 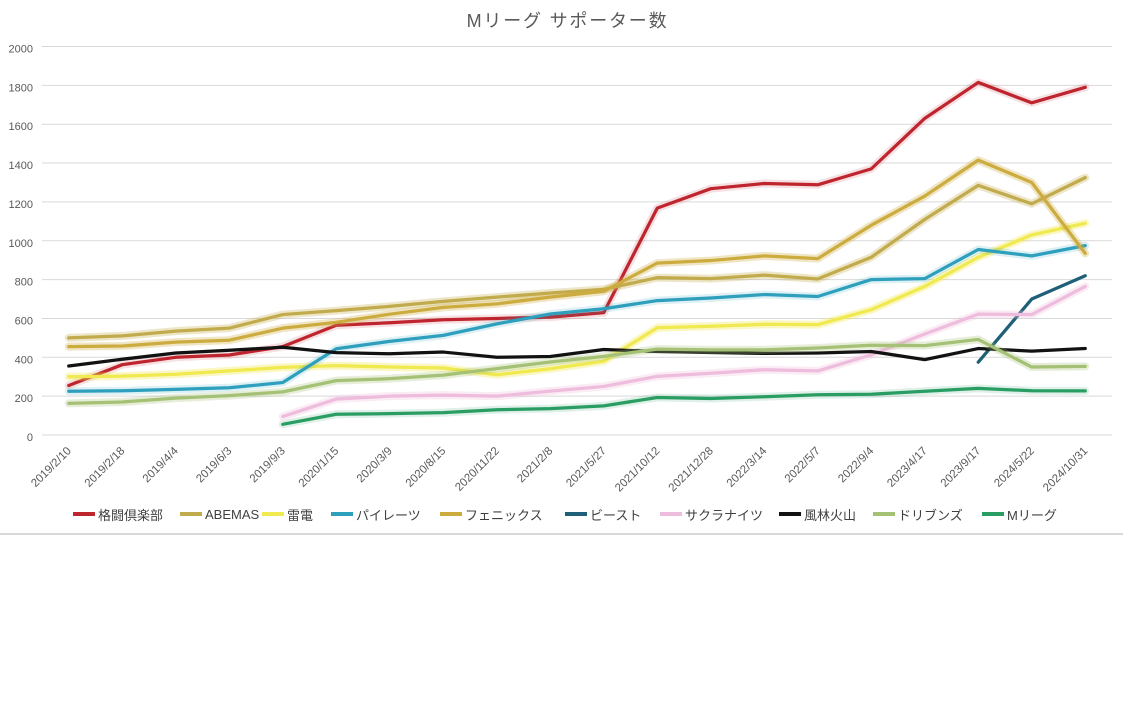 What do you see at coordinates (21, 205) in the screenshot?
I see `svg-text: 1200` at bounding box center [21, 205].